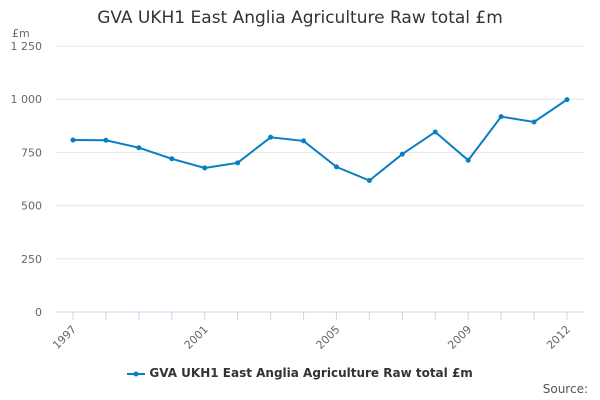 The image size is (600, 400). What do you see at coordinates (565, 389) in the screenshot?
I see `source-label: Source:` at bounding box center [565, 389].